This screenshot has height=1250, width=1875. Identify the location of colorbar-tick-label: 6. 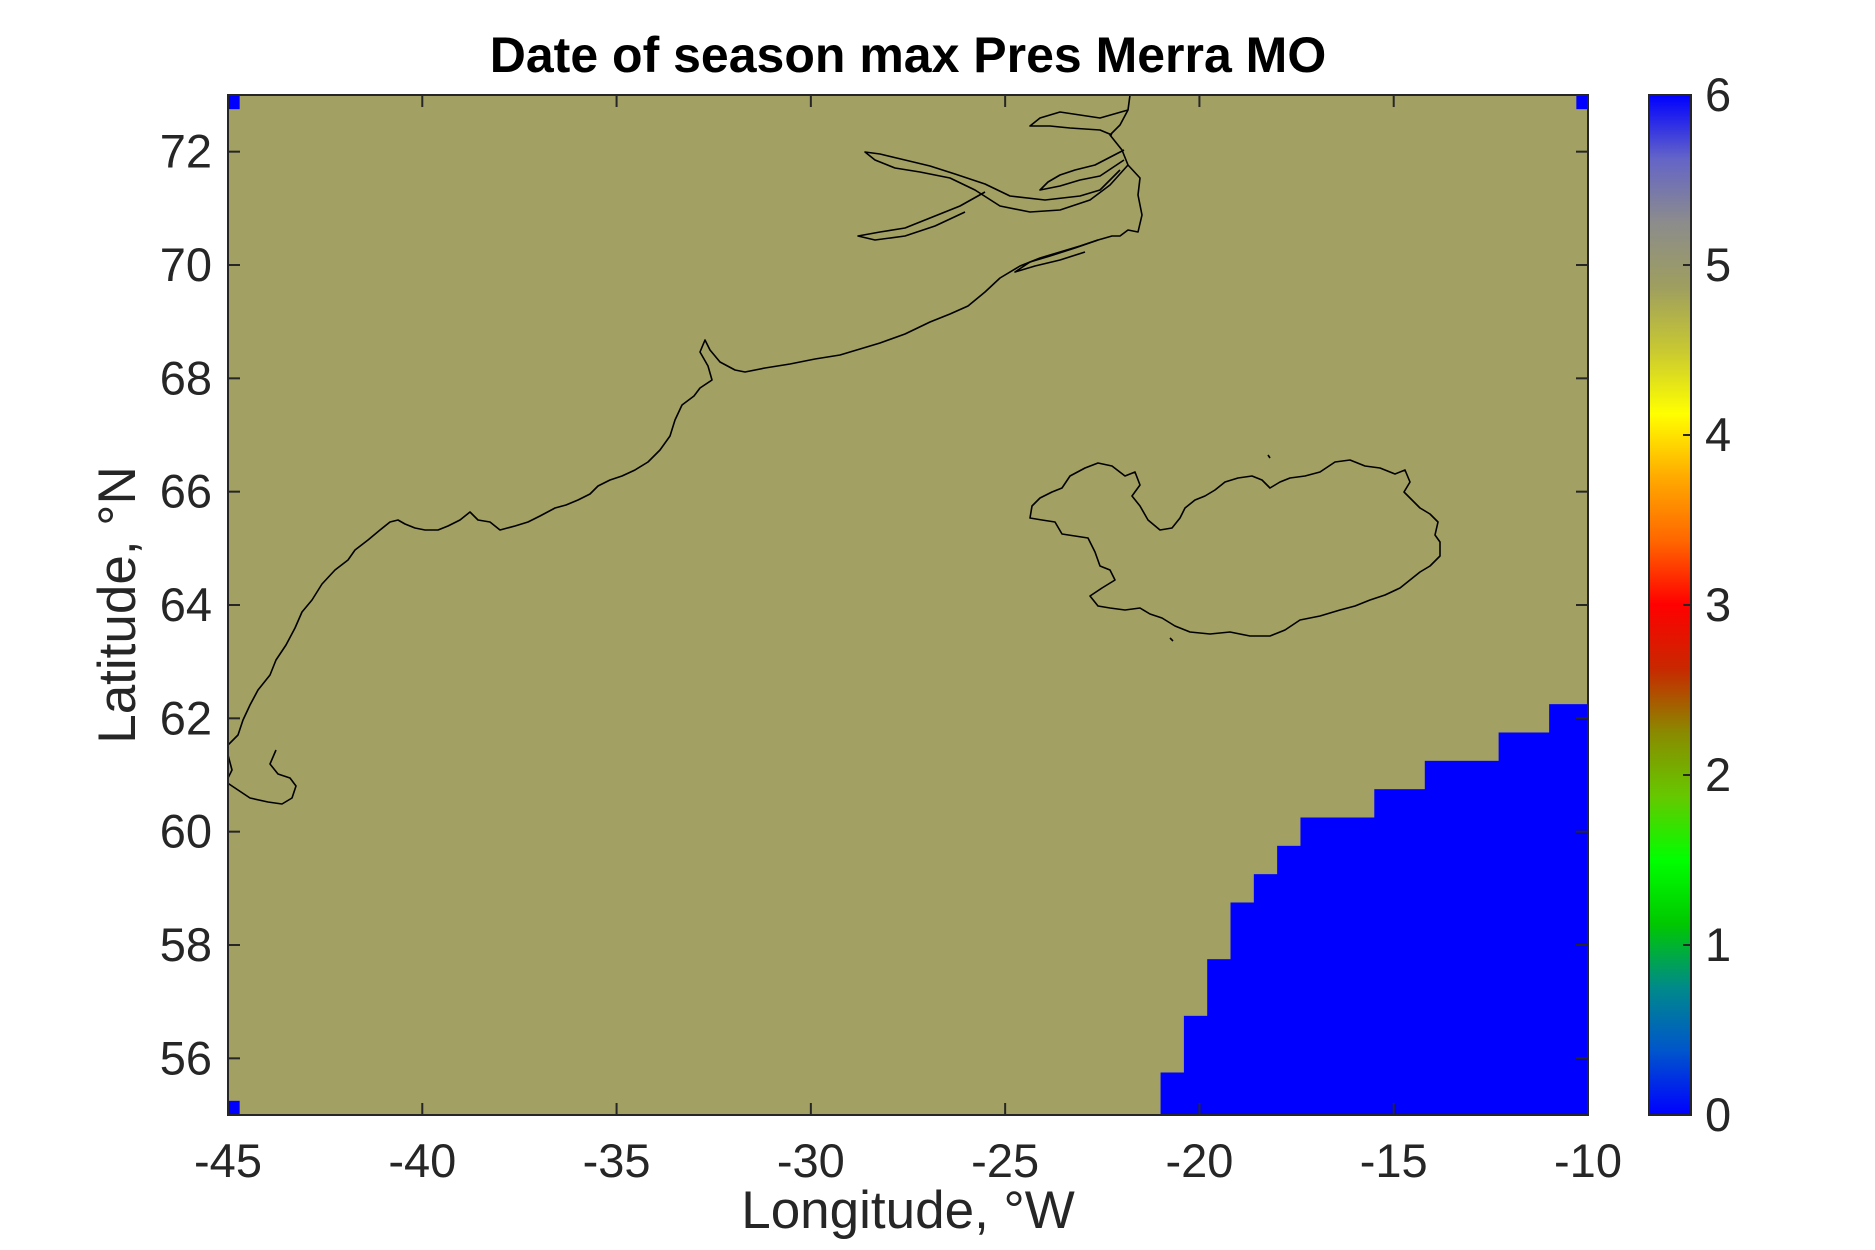
(1718, 94).